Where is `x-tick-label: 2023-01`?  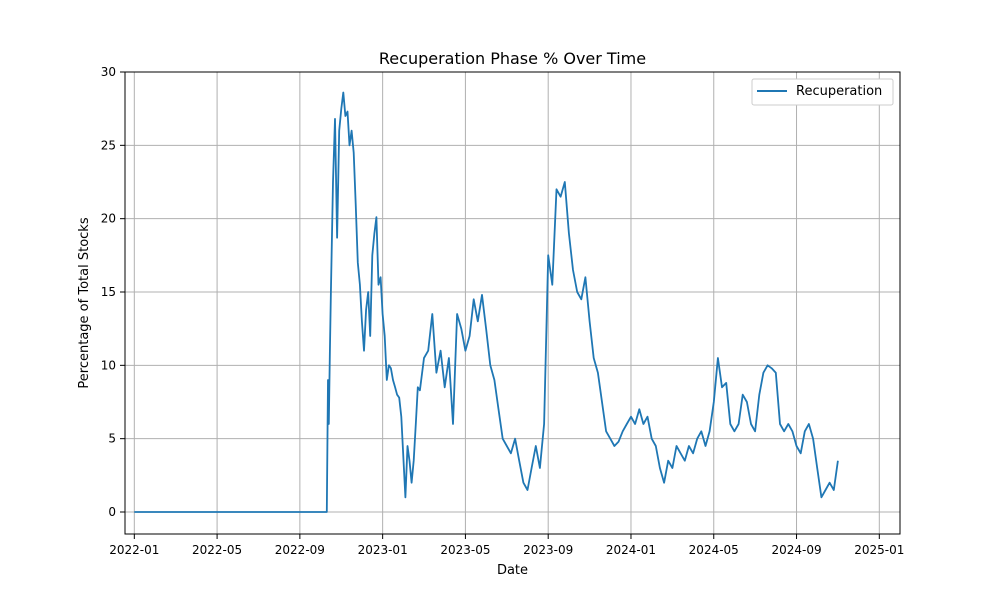
x-tick-label: 2023-01 is located at coordinates (383, 550).